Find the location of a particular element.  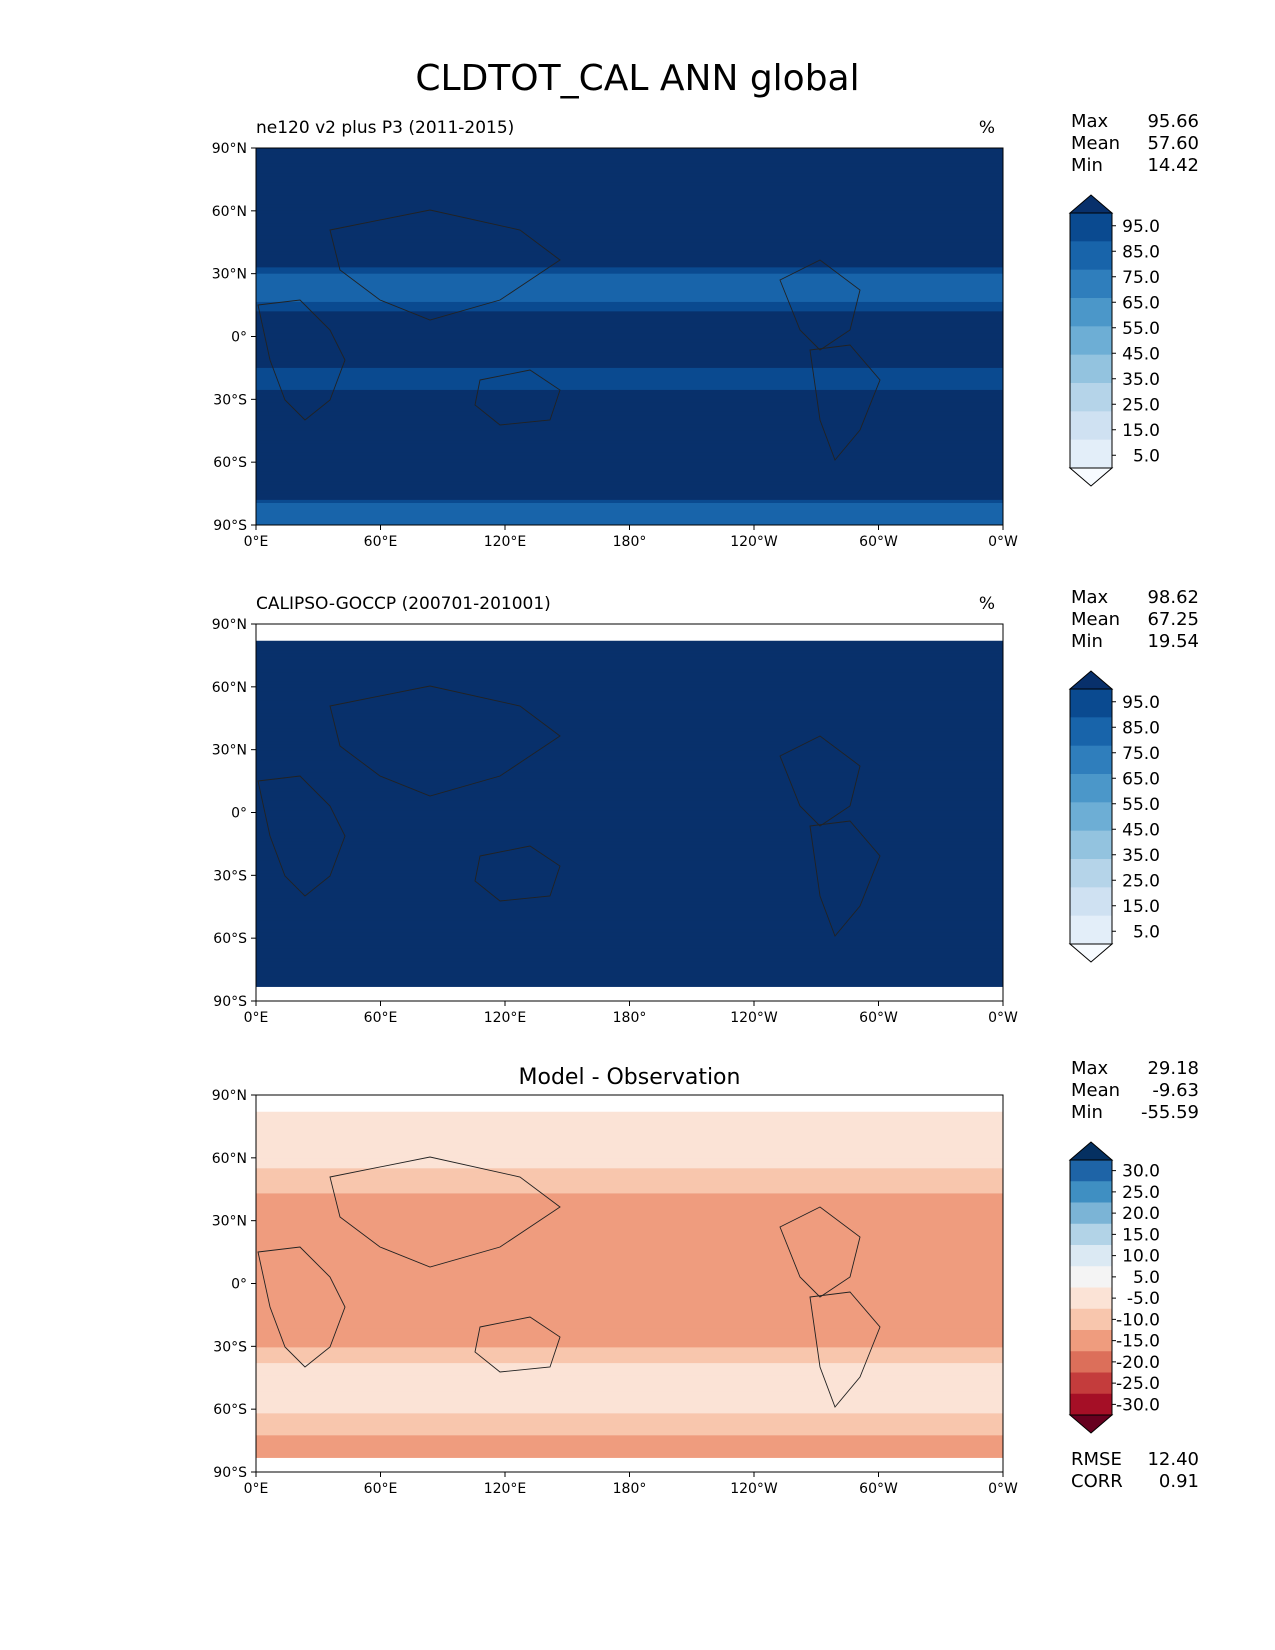

map-field is located at coordinates (629, 336).